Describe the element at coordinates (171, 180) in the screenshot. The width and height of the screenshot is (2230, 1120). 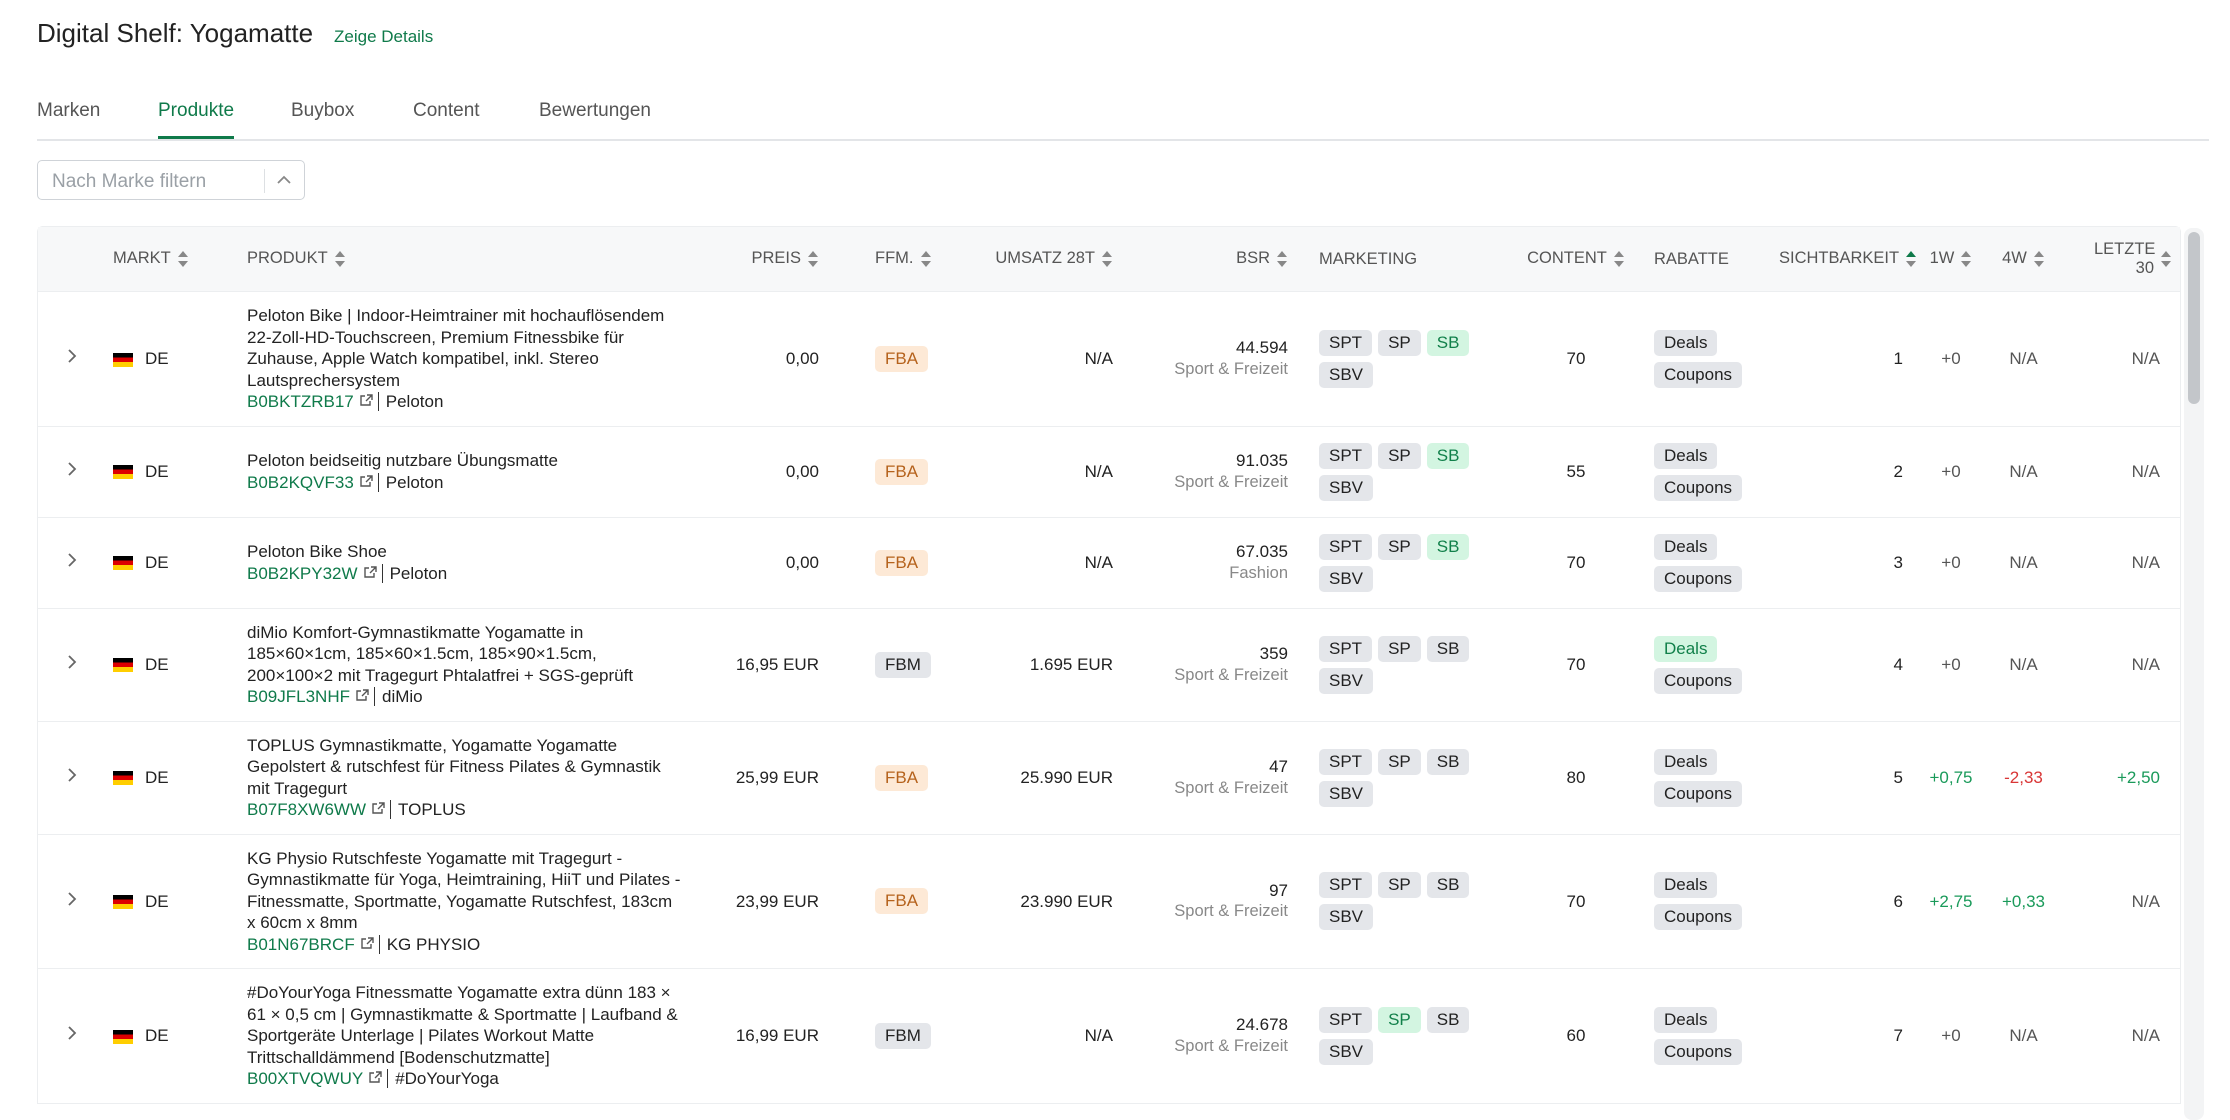
I see `brand-filter: Nach Marke filtern` at that location.